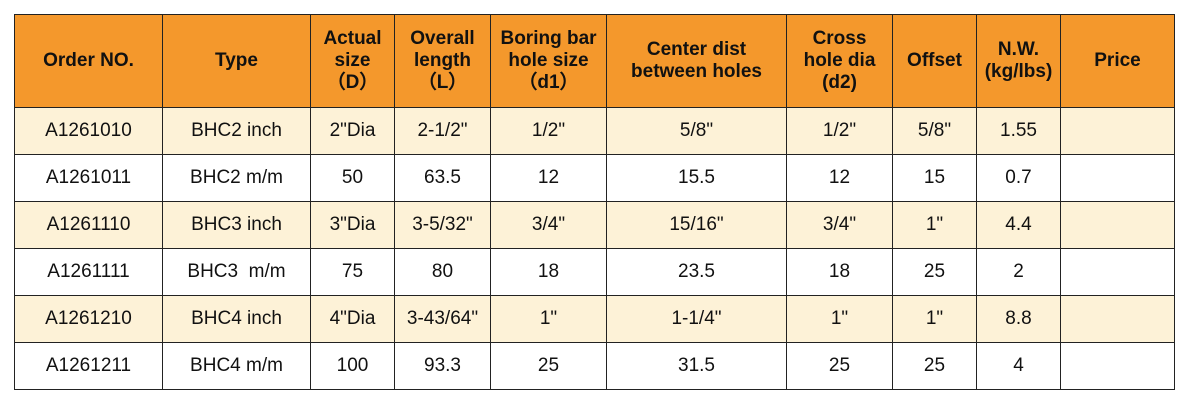  Describe the element at coordinates (352, 366) in the screenshot. I see `cell-actual-size: 100` at that location.